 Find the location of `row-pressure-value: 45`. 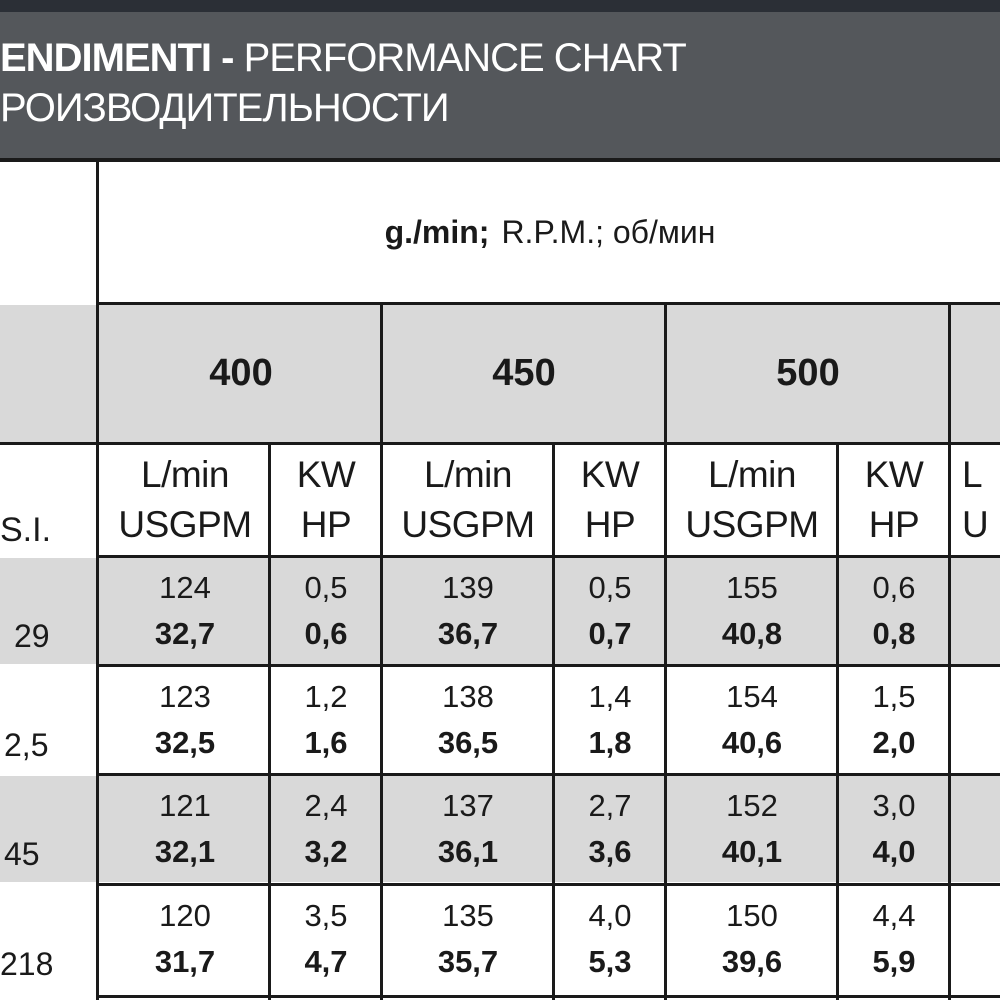

row-pressure-value: 45 is located at coordinates (22, 854).